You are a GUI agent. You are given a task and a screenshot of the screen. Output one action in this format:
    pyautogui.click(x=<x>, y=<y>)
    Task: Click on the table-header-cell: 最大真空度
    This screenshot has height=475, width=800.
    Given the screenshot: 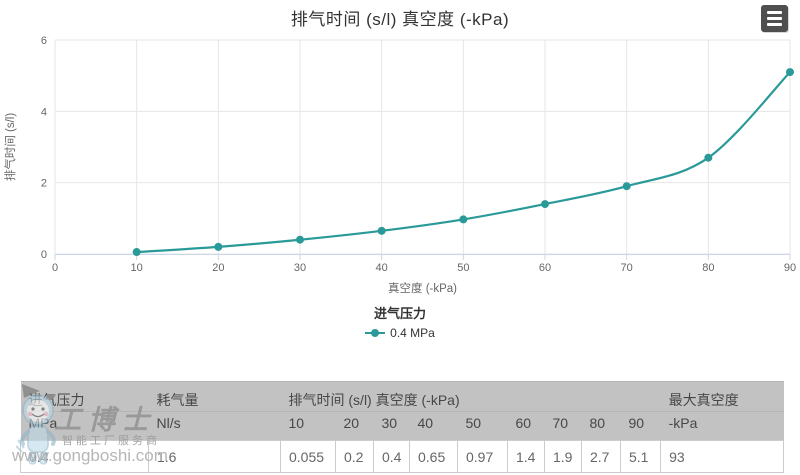 What is the action you would take?
    pyautogui.click(x=722, y=396)
    